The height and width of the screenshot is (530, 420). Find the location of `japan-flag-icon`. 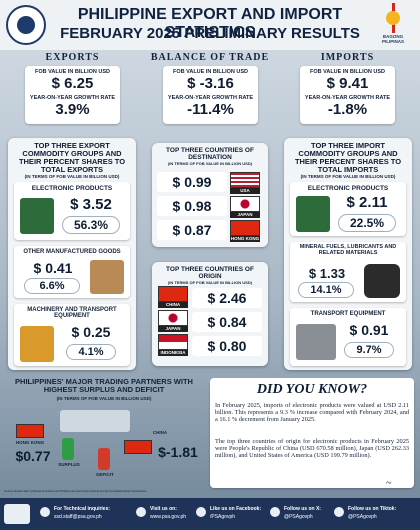

japan-flag-icon is located at coordinates (245, 204).